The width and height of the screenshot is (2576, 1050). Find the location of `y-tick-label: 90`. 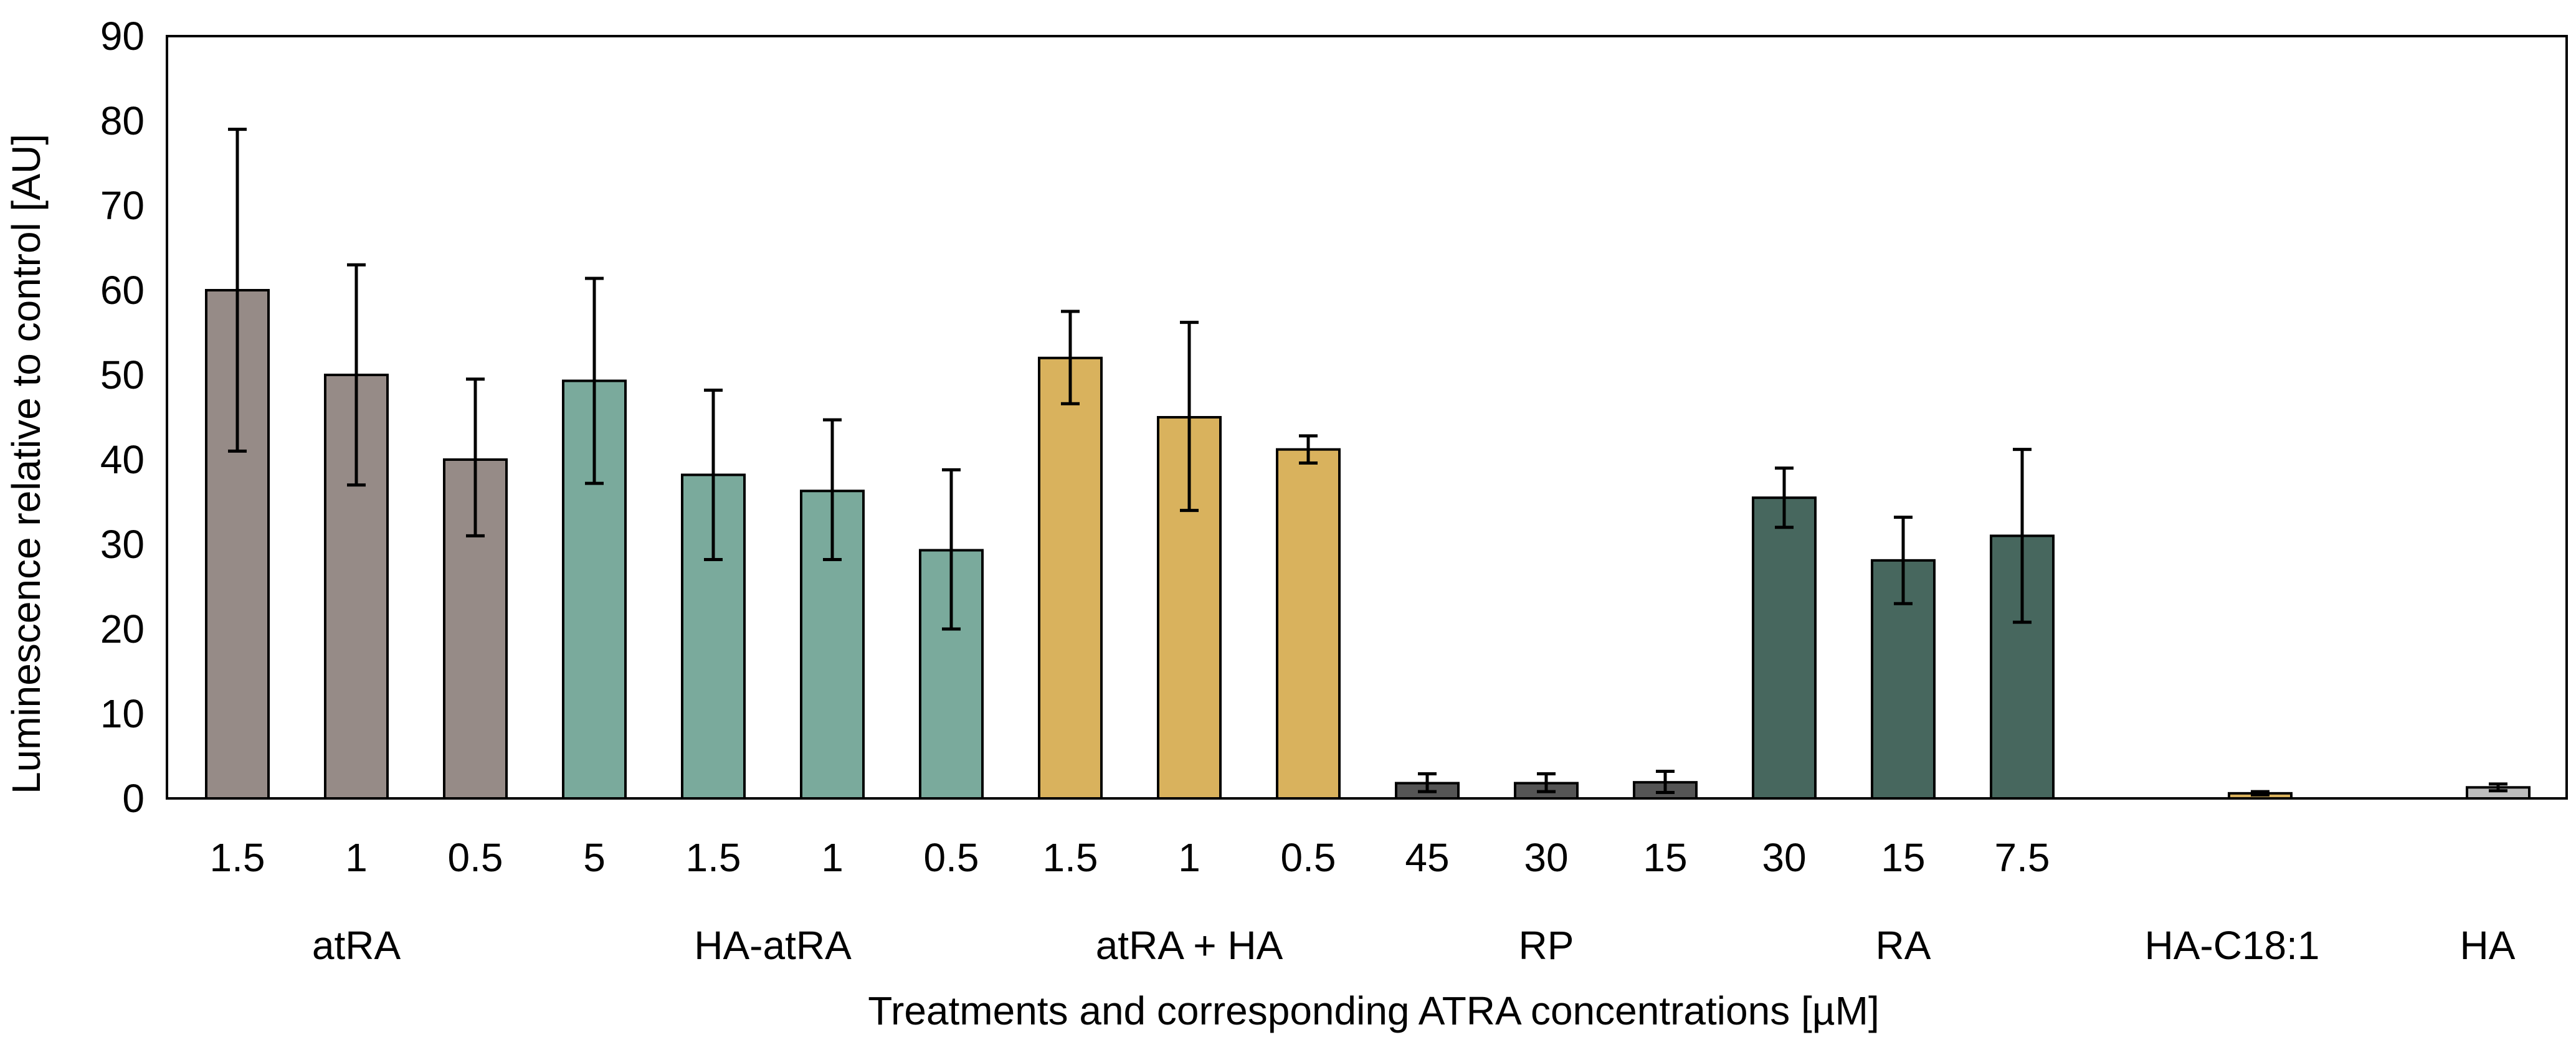

y-tick-label: 90 is located at coordinates (122, 36).